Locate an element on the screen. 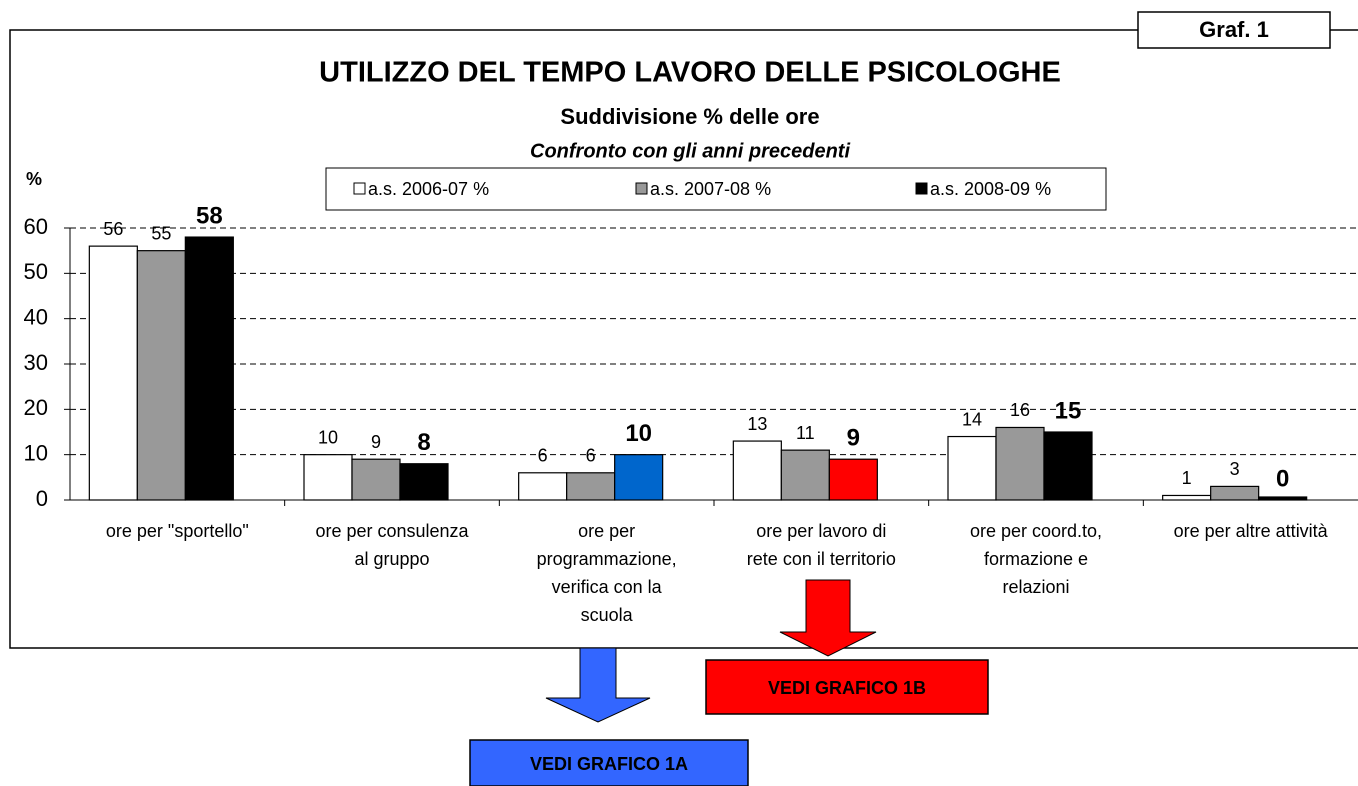 The image size is (1358, 786). data-label: 3 is located at coordinates (1235, 469).